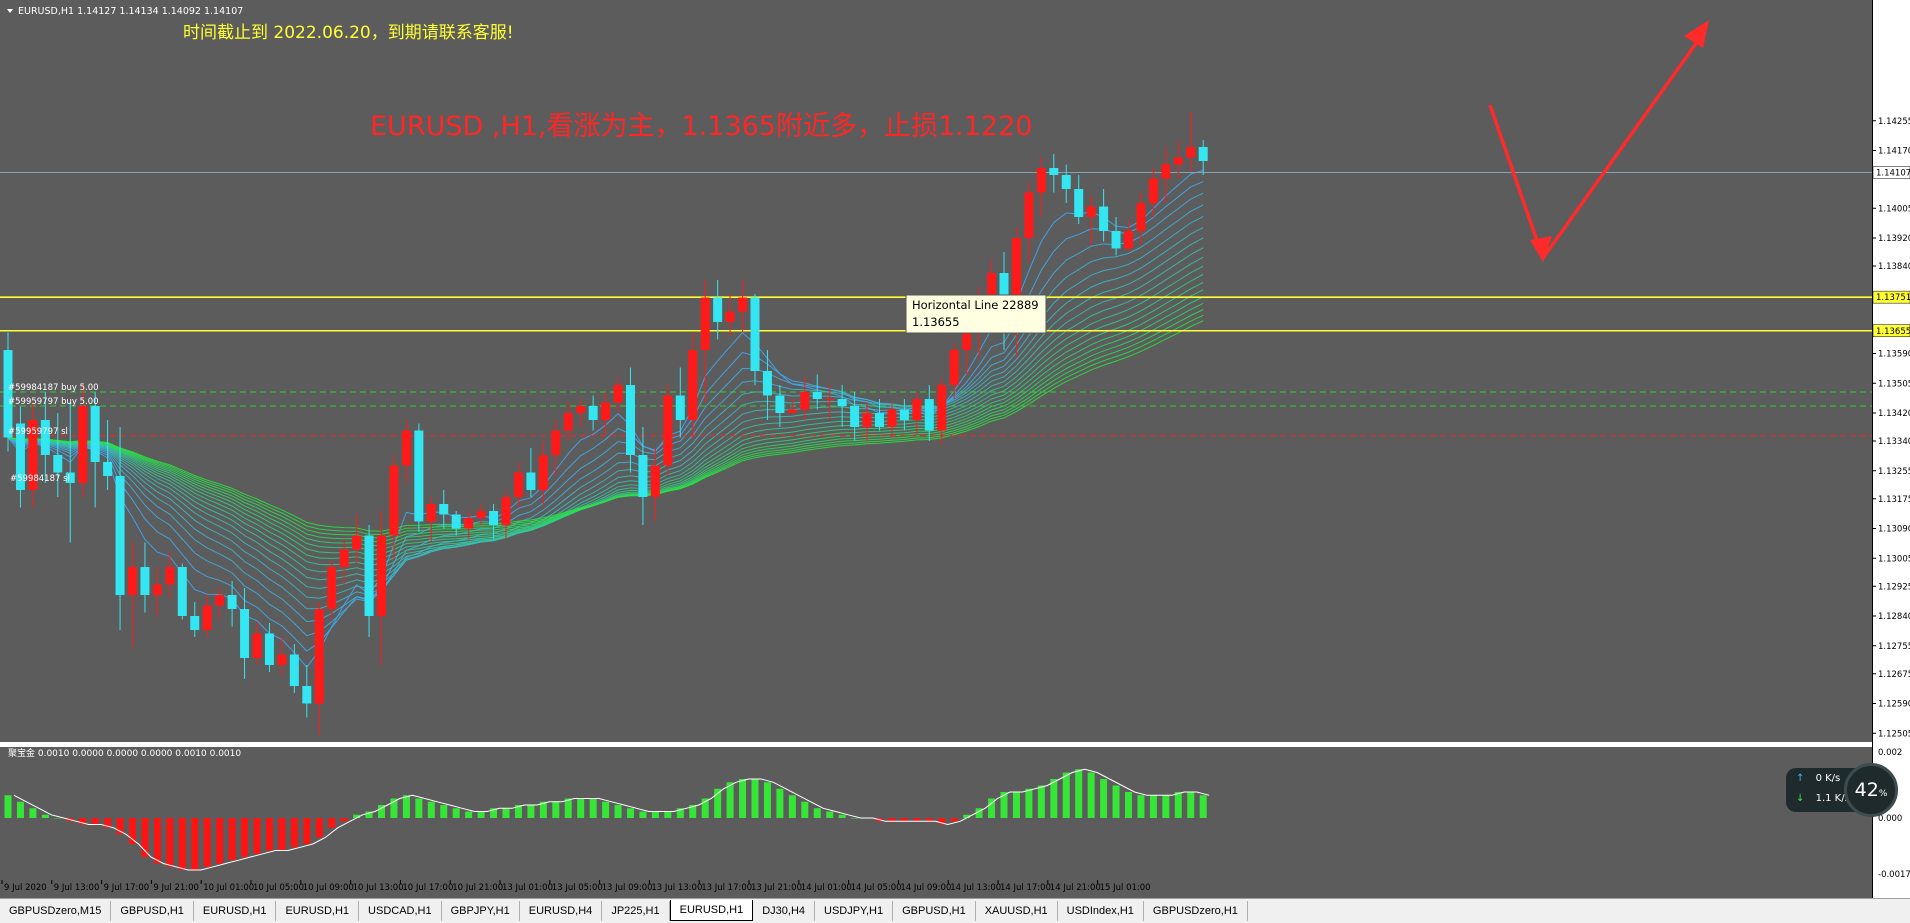 The image size is (1910, 923). I want to click on chart-tab: USDJPY,H1, so click(854, 911).